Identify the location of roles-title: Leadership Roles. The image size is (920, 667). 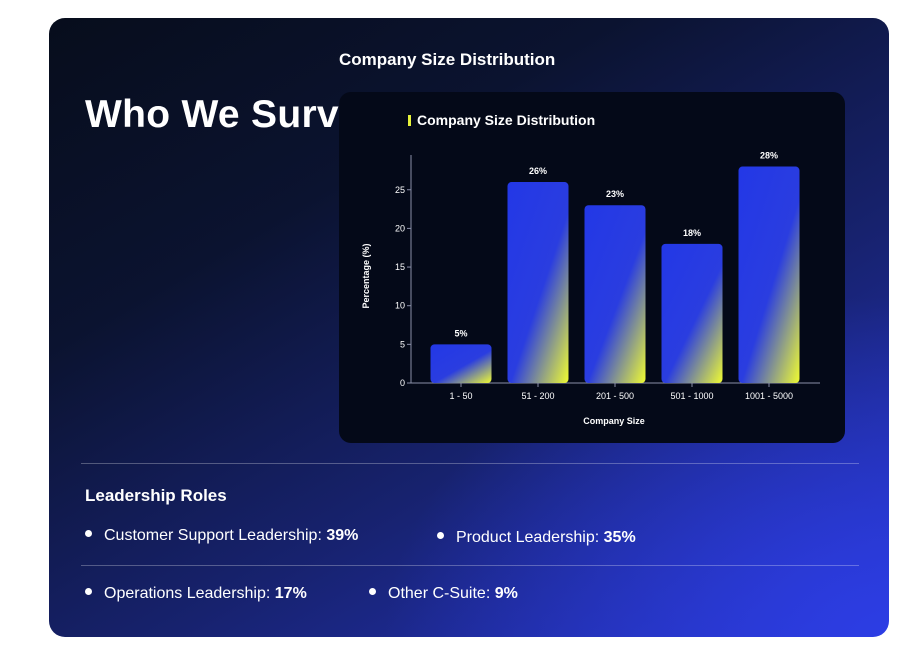
(156, 495).